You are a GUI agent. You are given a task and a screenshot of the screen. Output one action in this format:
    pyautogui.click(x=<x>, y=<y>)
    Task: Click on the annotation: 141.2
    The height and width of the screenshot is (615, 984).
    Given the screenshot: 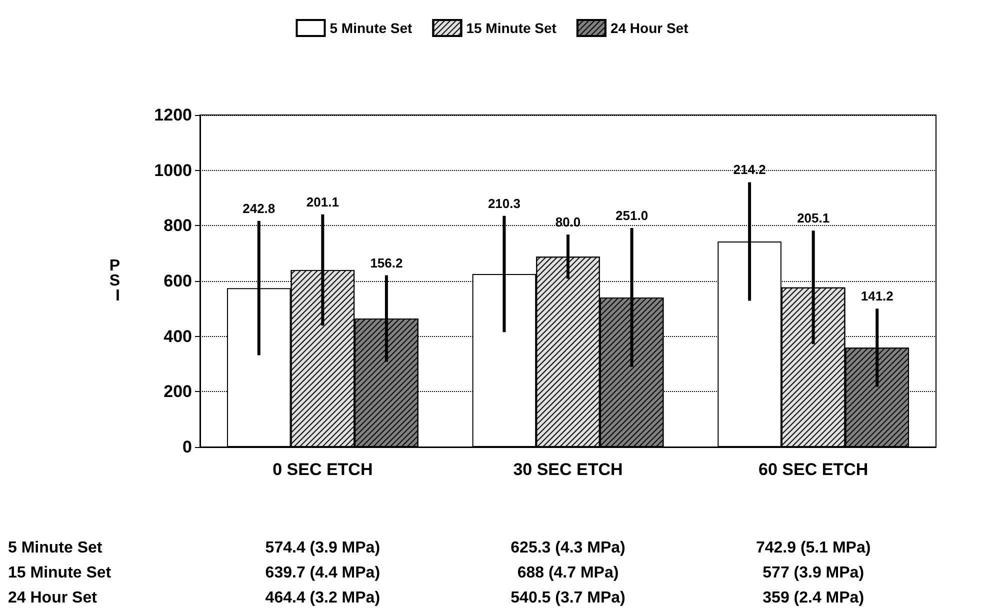 What is the action you would take?
    pyautogui.click(x=877, y=296)
    